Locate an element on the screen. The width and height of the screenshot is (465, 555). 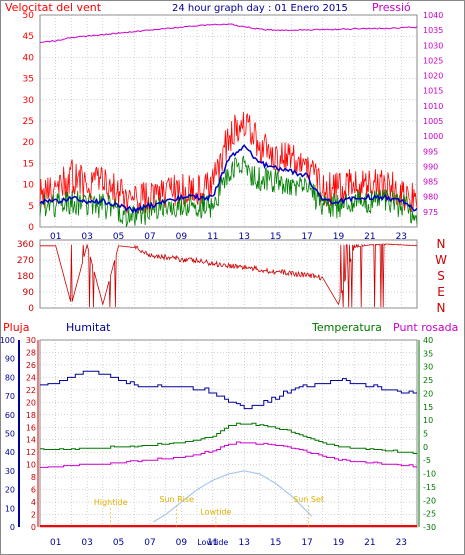
wind-x-tick-label: 19 is located at coordinates (339, 237).